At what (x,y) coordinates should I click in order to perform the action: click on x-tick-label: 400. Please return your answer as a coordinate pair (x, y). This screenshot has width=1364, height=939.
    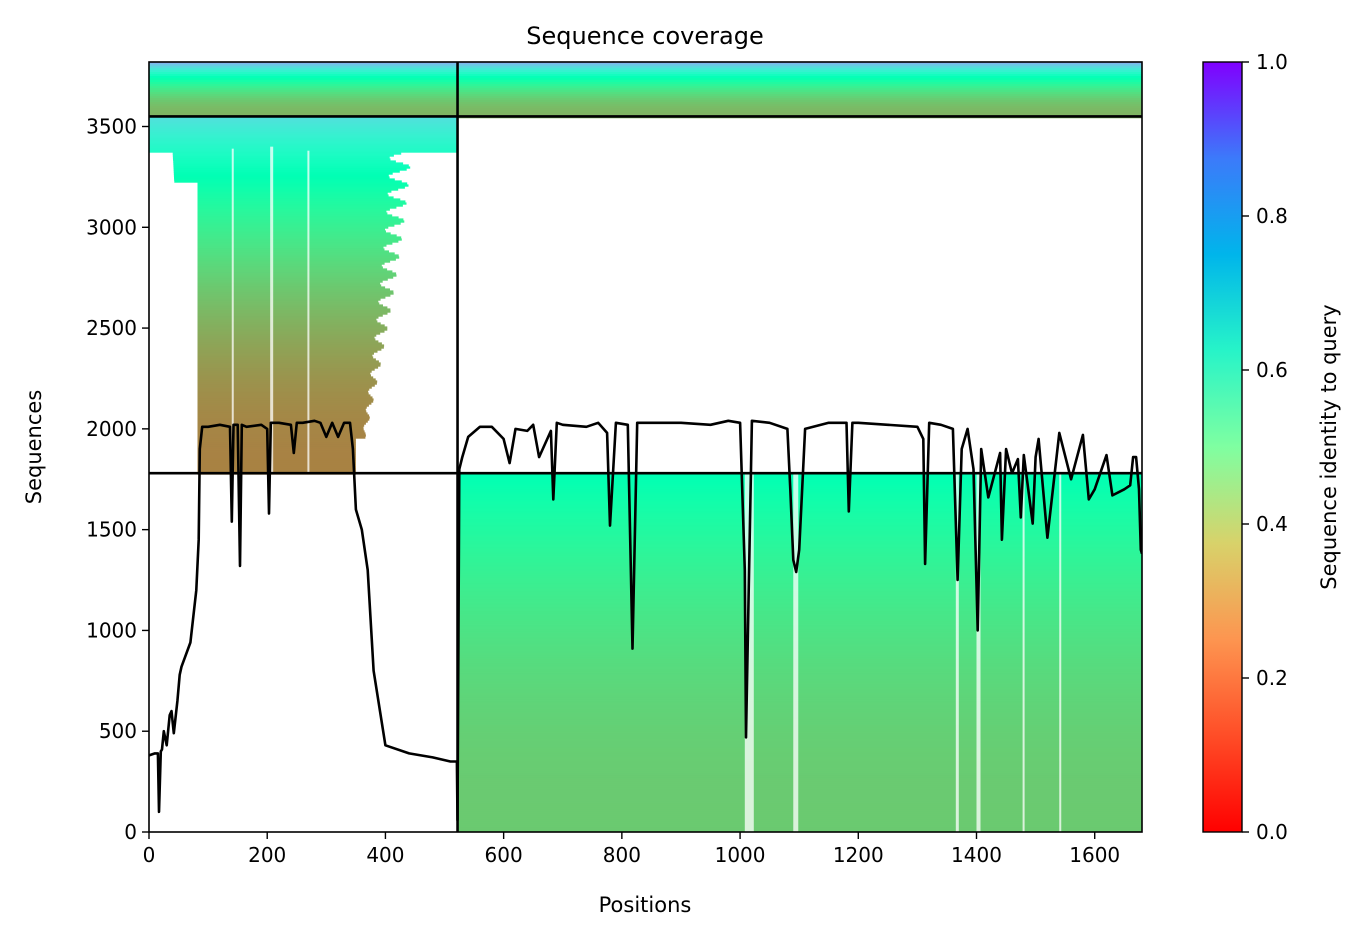
    Looking at the image, I should click on (385, 855).